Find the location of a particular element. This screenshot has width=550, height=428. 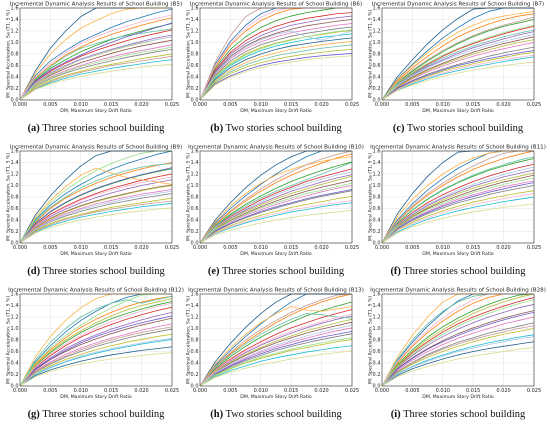

x-tick-label: 0.025 is located at coordinates (352, 391).